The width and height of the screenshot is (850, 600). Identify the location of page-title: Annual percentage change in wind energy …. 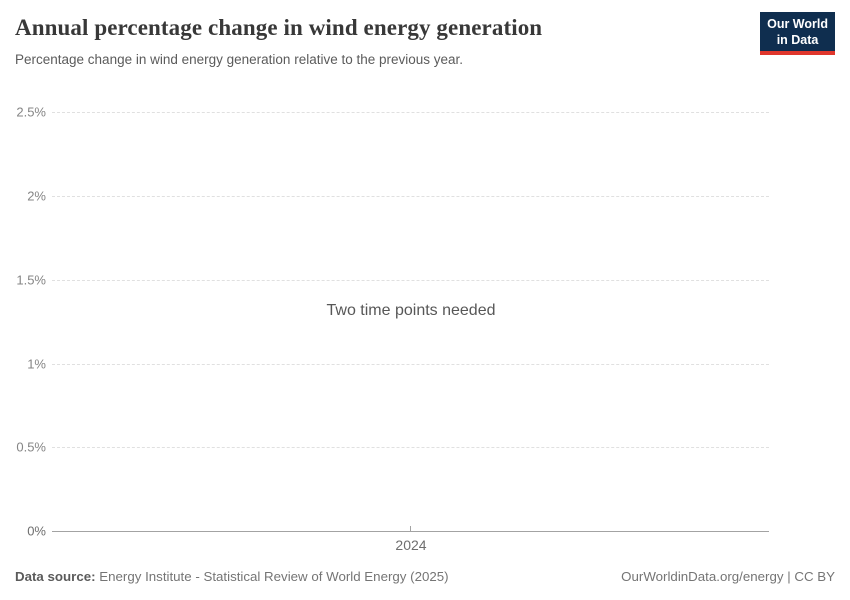
(279, 27).